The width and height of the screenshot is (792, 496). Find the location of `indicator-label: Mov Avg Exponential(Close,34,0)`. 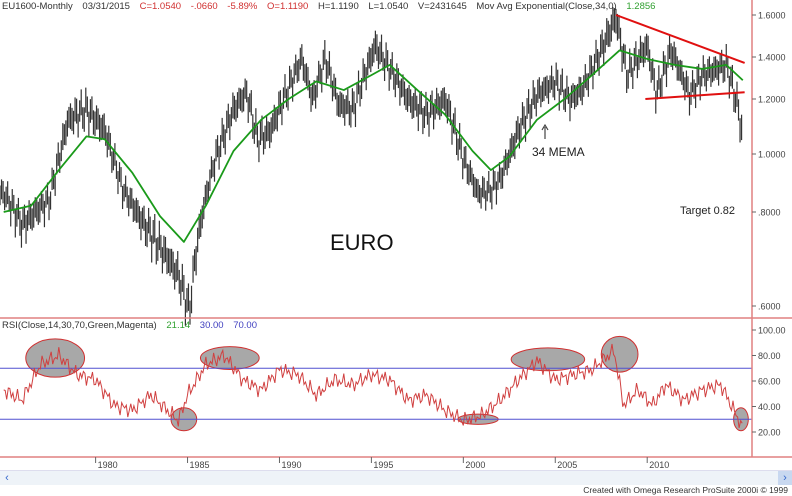

indicator-label: Mov Avg Exponential(Close,34,0) is located at coordinates (546, 6).